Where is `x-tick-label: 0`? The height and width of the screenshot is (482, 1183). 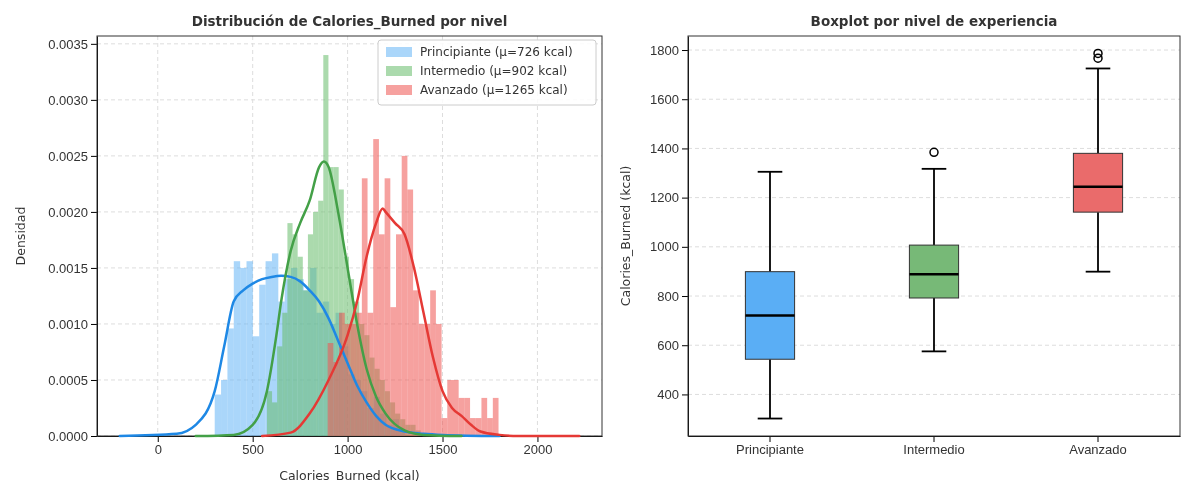 x-tick-label: 0 is located at coordinates (158, 450).